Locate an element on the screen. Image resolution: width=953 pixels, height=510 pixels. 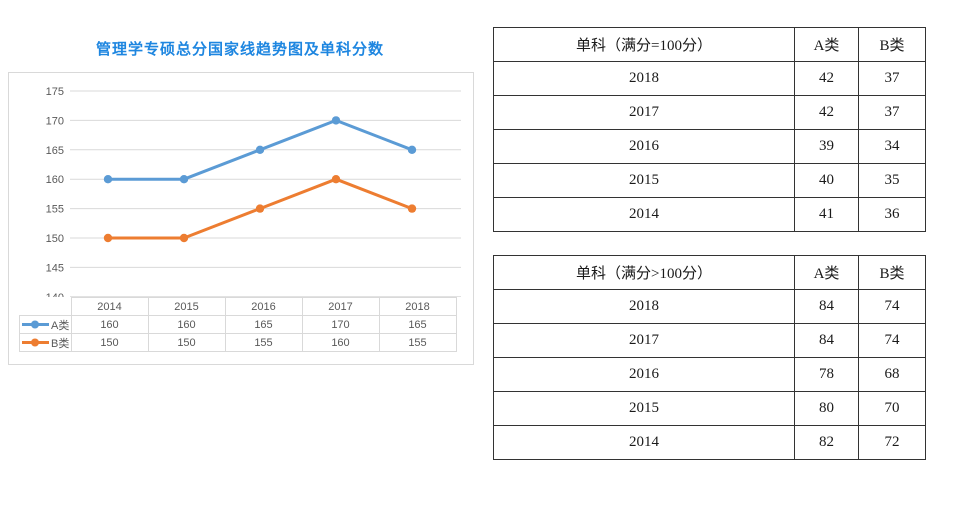
table-header-row: 单科（满分=100分） A类 B类 is located at coordinates (709, 44).